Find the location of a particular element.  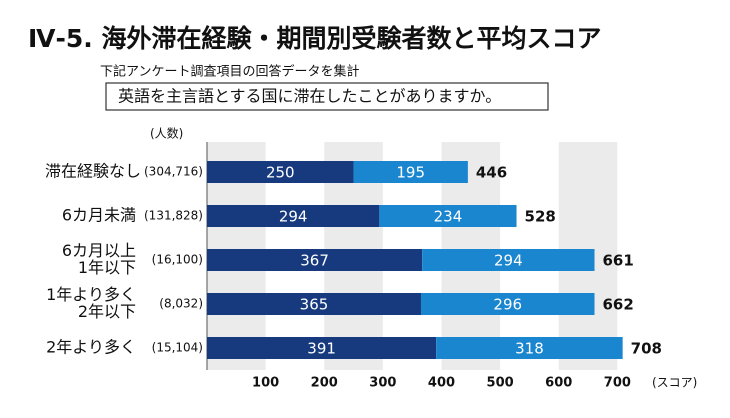

category-label: 1年より多く is located at coordinates (91, 294).